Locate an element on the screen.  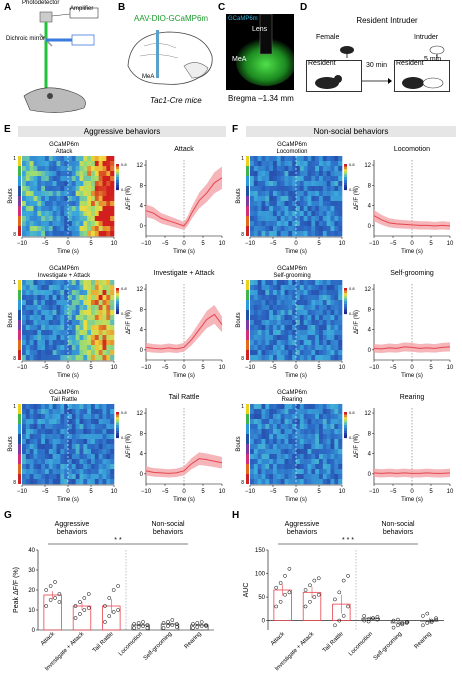
trace-ytick: 8 is located at coordinates (142, 310).